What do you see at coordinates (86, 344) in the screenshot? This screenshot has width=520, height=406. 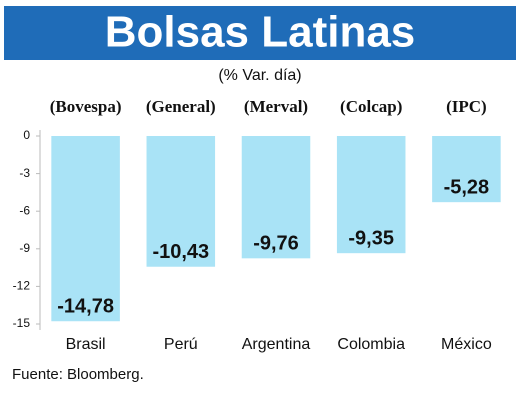 I see `x-tick-label: Brasil` at bounding box center [86, 344].